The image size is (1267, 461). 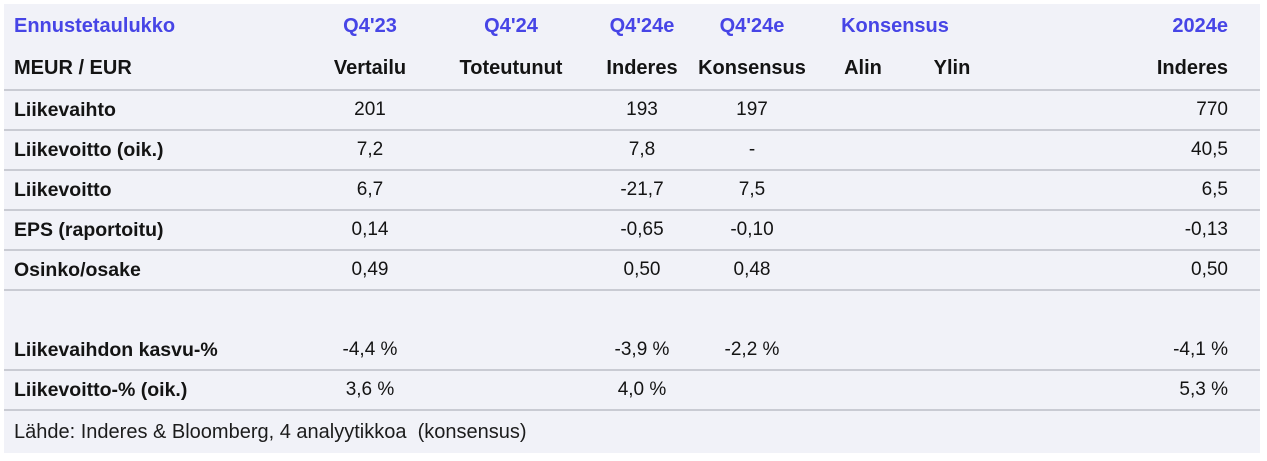 I want to click on row-label: Liikevoitto, so click(x=154, y=190).